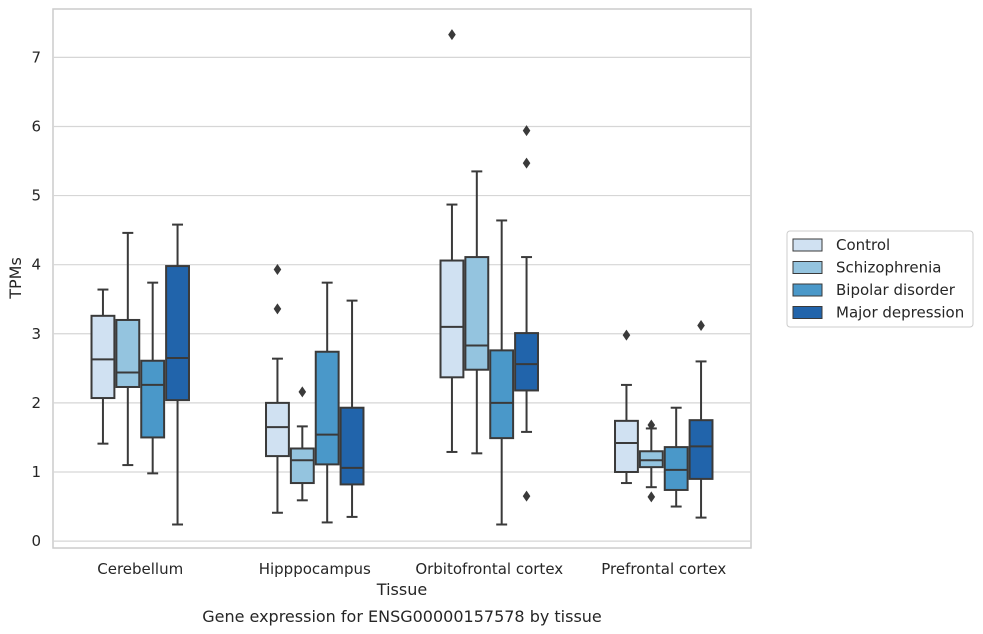 This screenshot has width=983, height=634. I want to click on x-axis-label: Tissue, so click(401, 589).